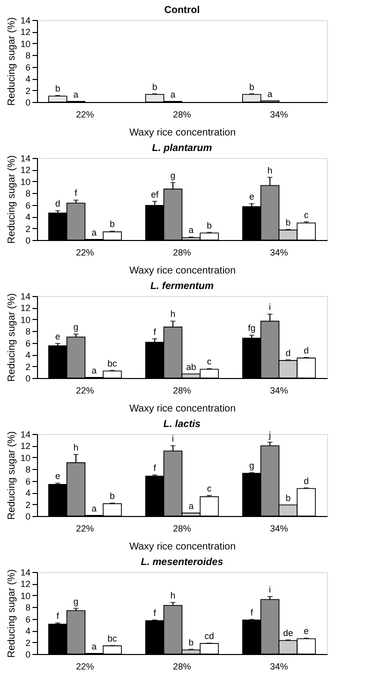 The height and width of the screenshot is (696, 379). Describe the element at coordinates (269, 435) in the screenshot. I see `data-label: j` at that location.